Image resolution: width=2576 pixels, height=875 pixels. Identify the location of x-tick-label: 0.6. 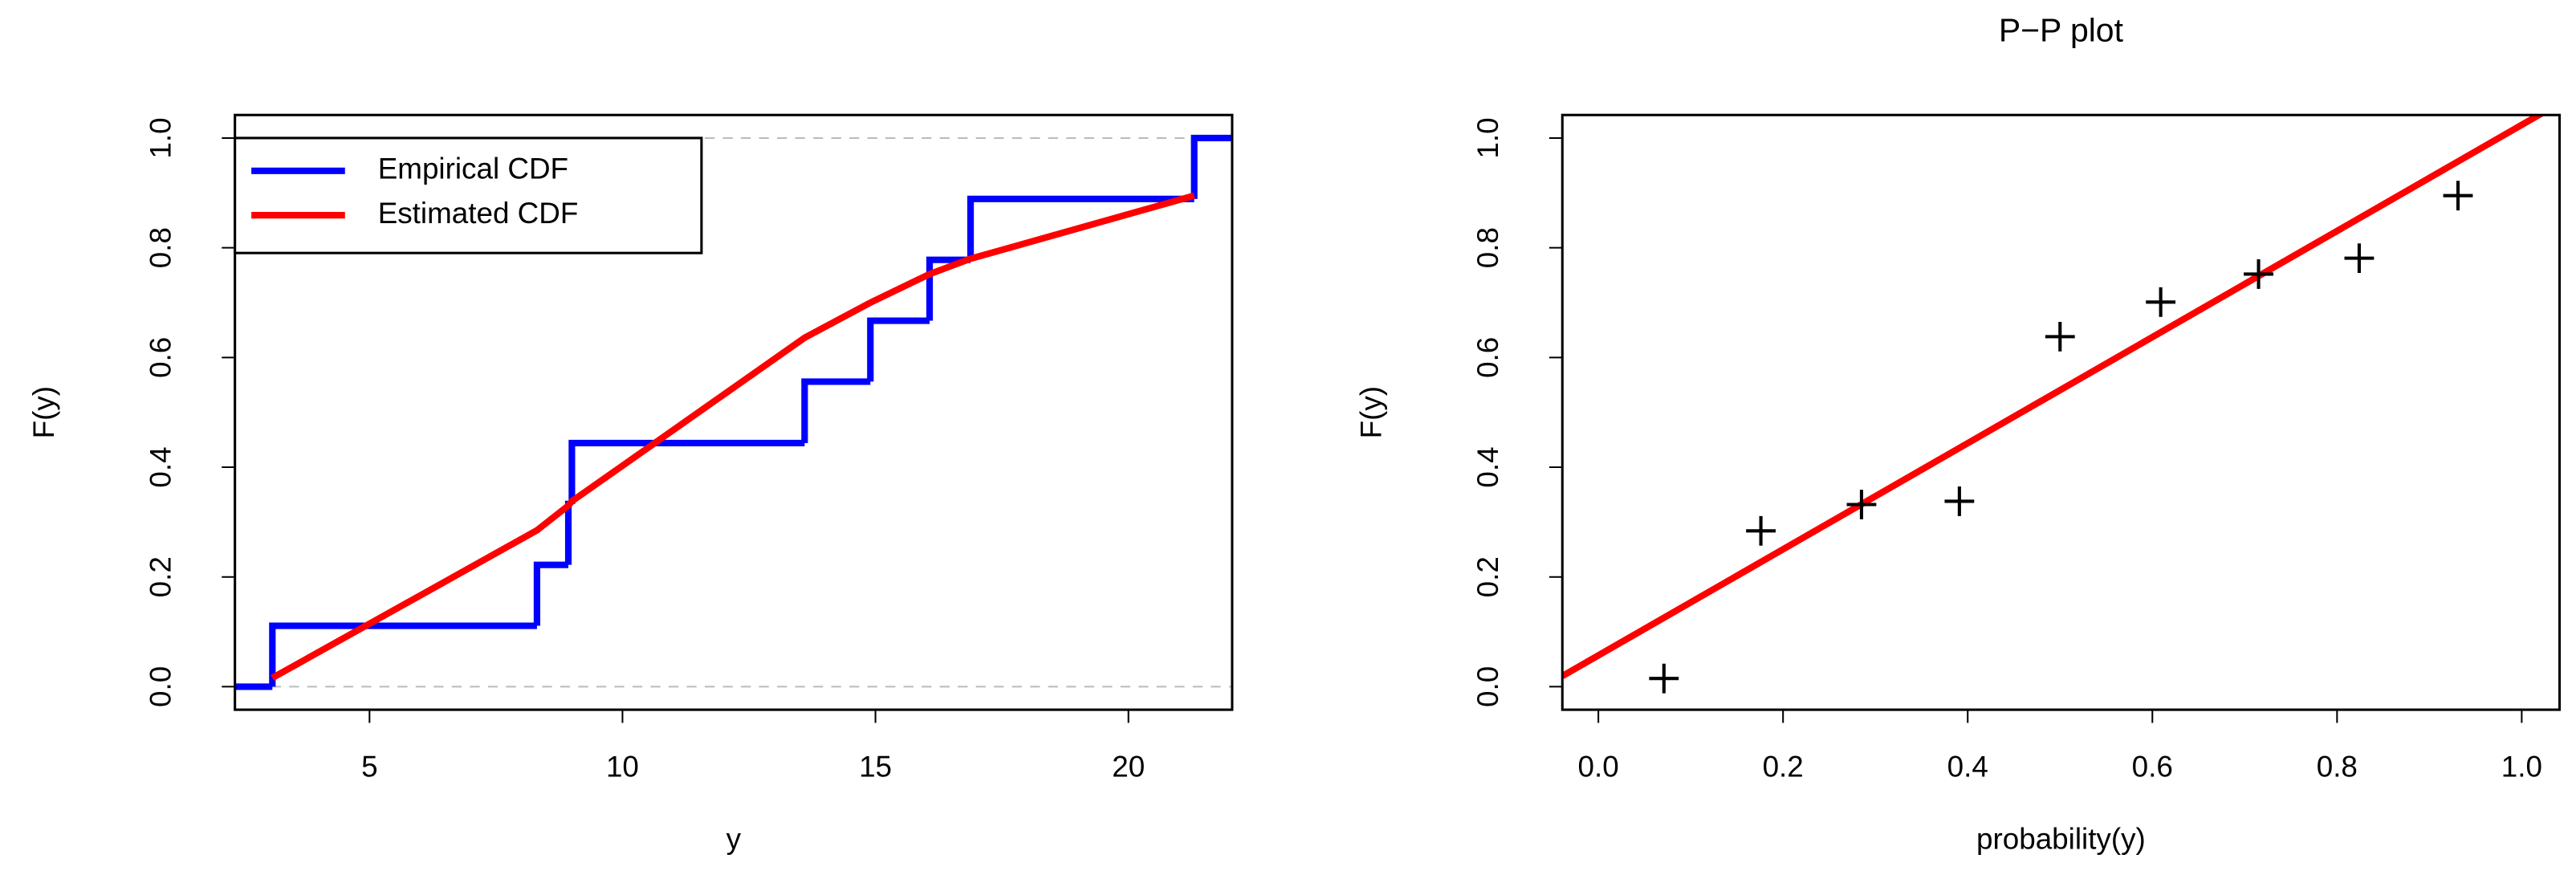
(2152, 767).